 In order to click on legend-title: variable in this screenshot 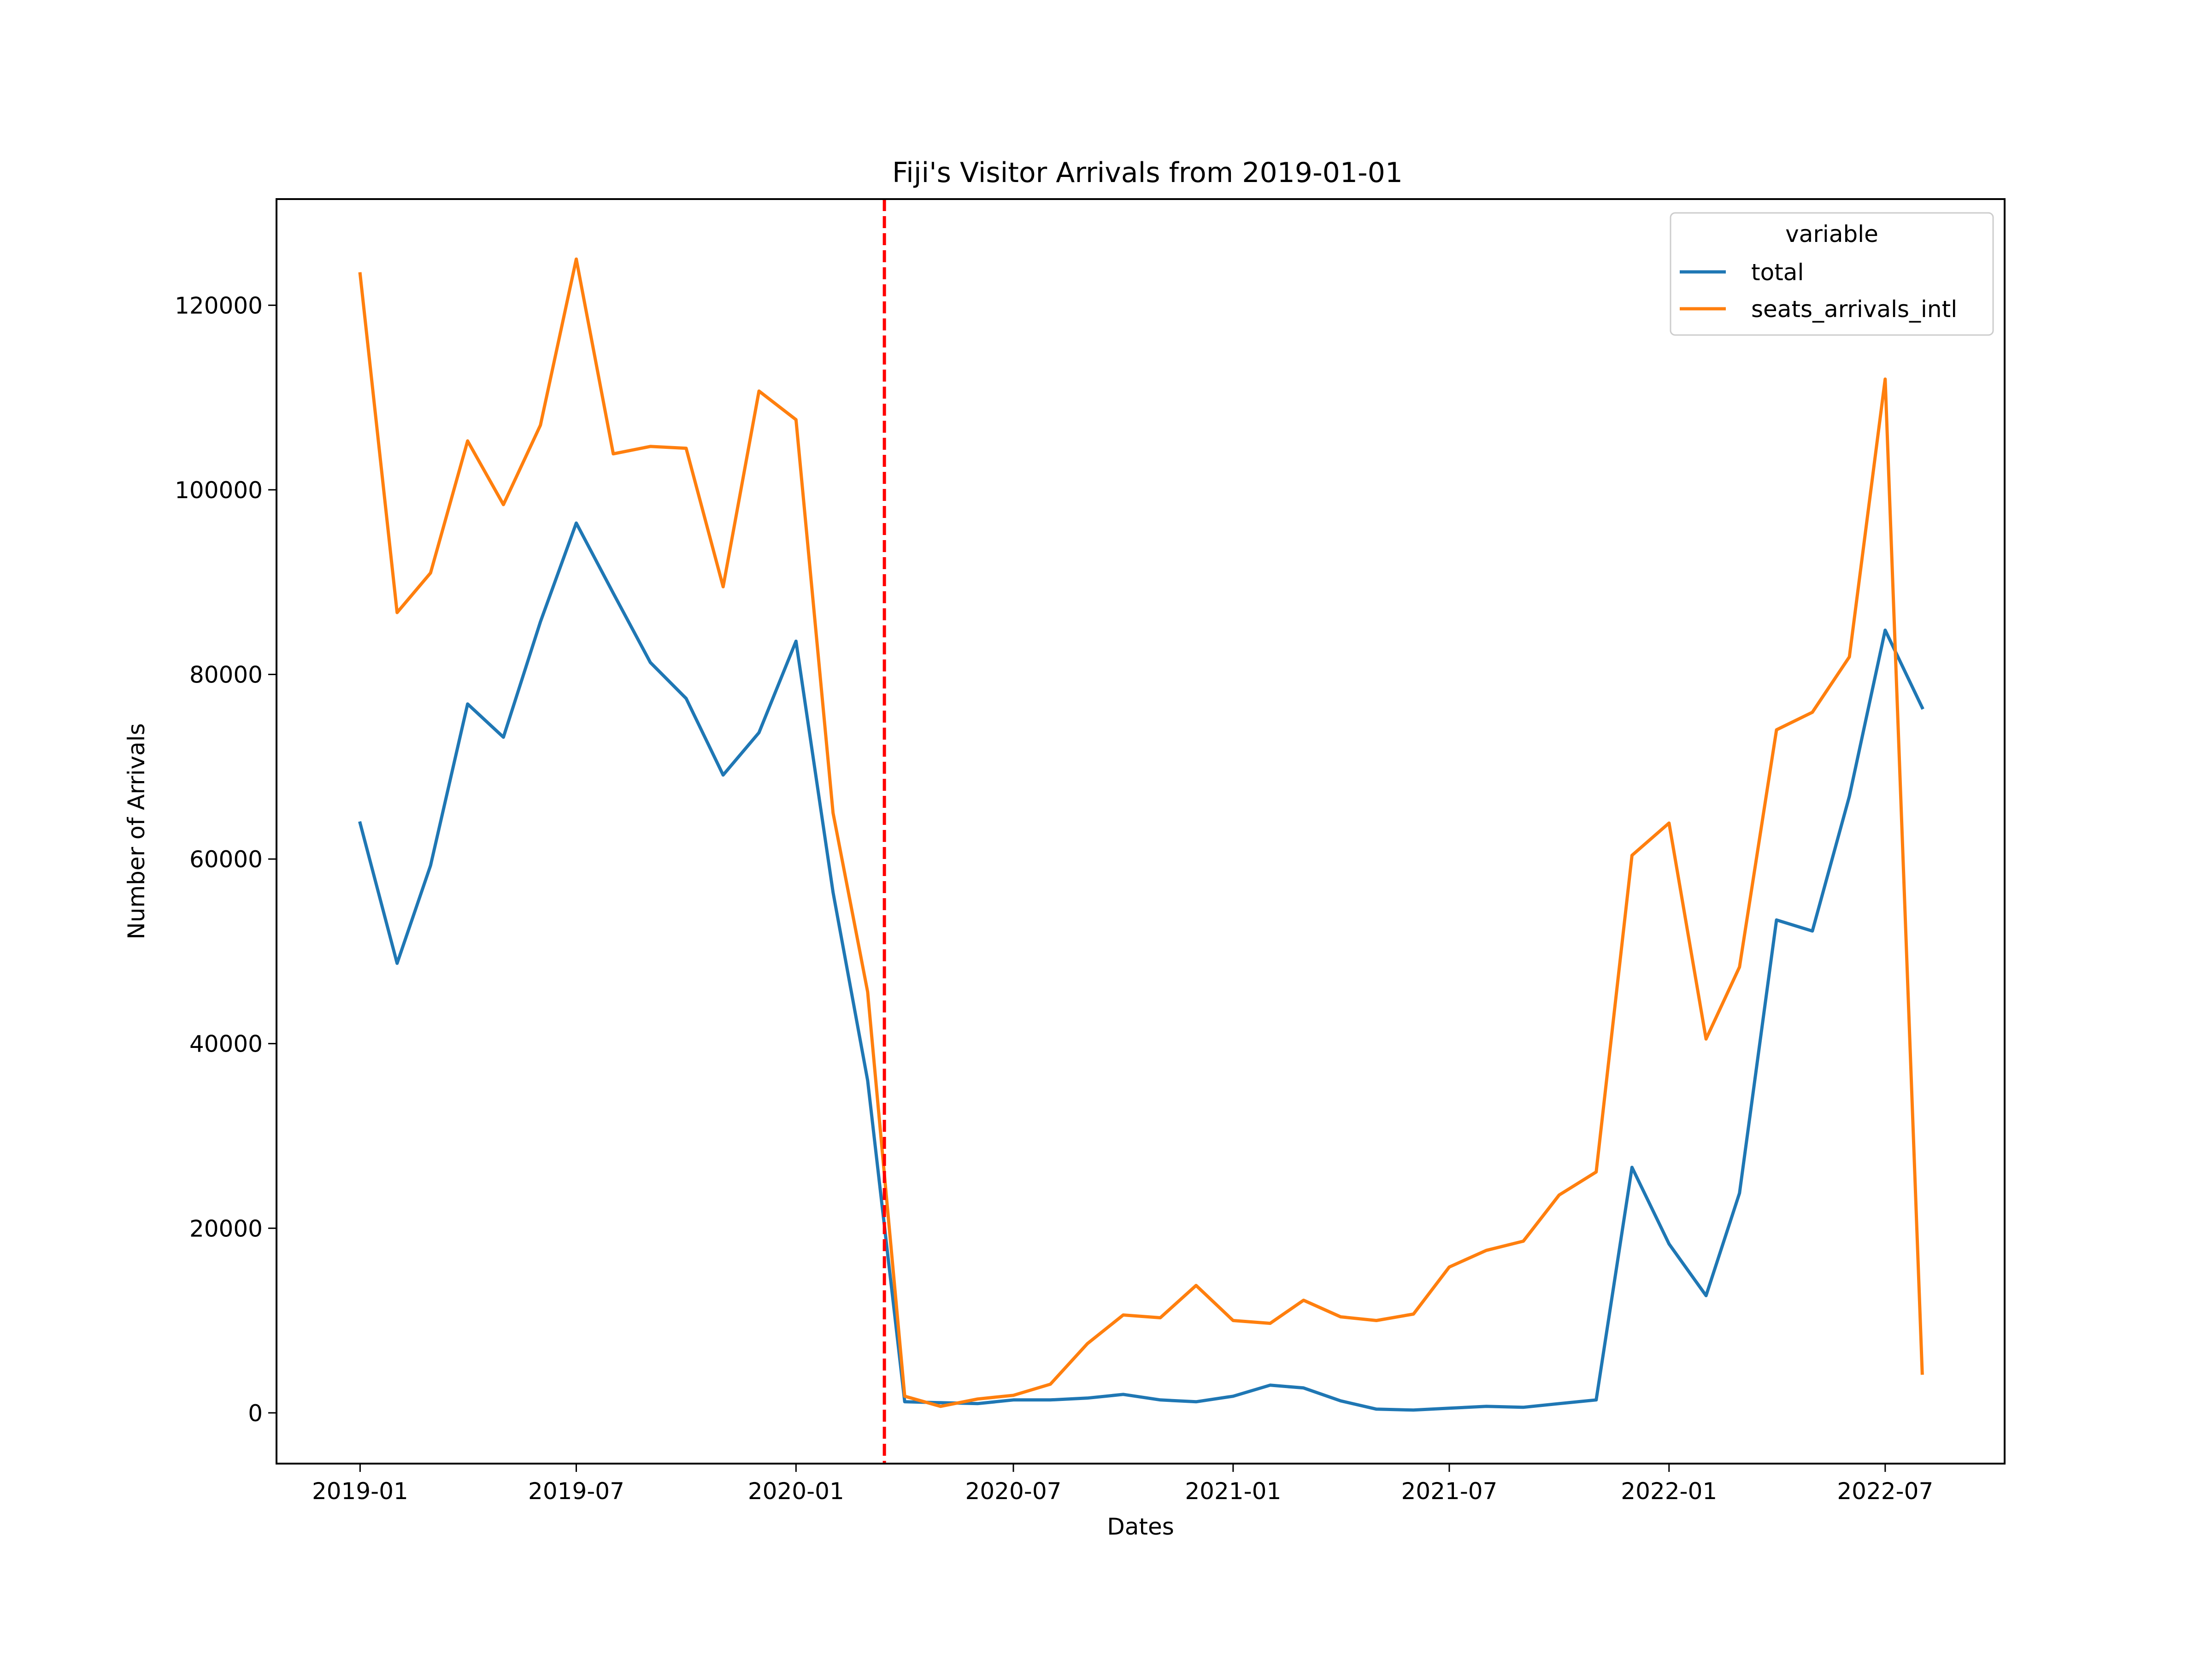, I will do `click(1831, 234)`.